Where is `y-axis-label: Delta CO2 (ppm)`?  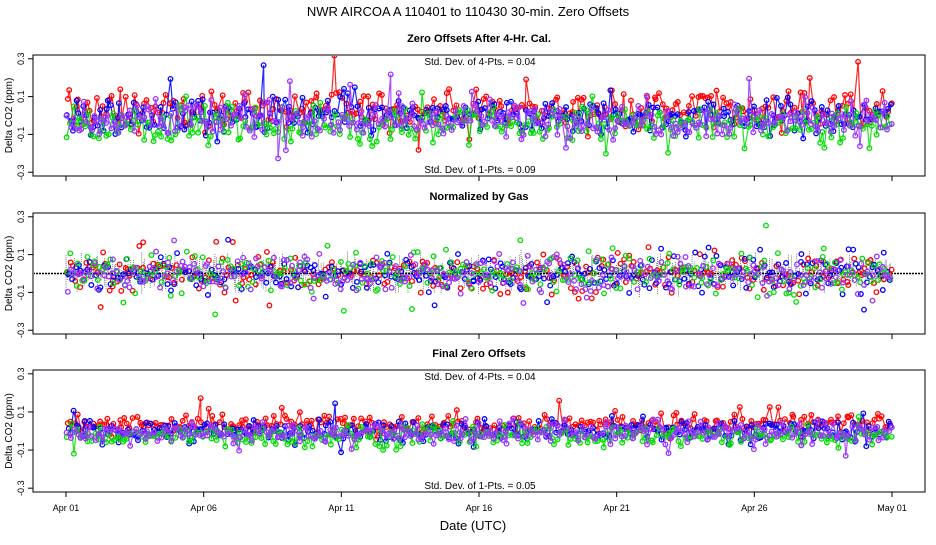 y-axis-label: Delta CO2 (ppm) is located at coordinates (9, 274).